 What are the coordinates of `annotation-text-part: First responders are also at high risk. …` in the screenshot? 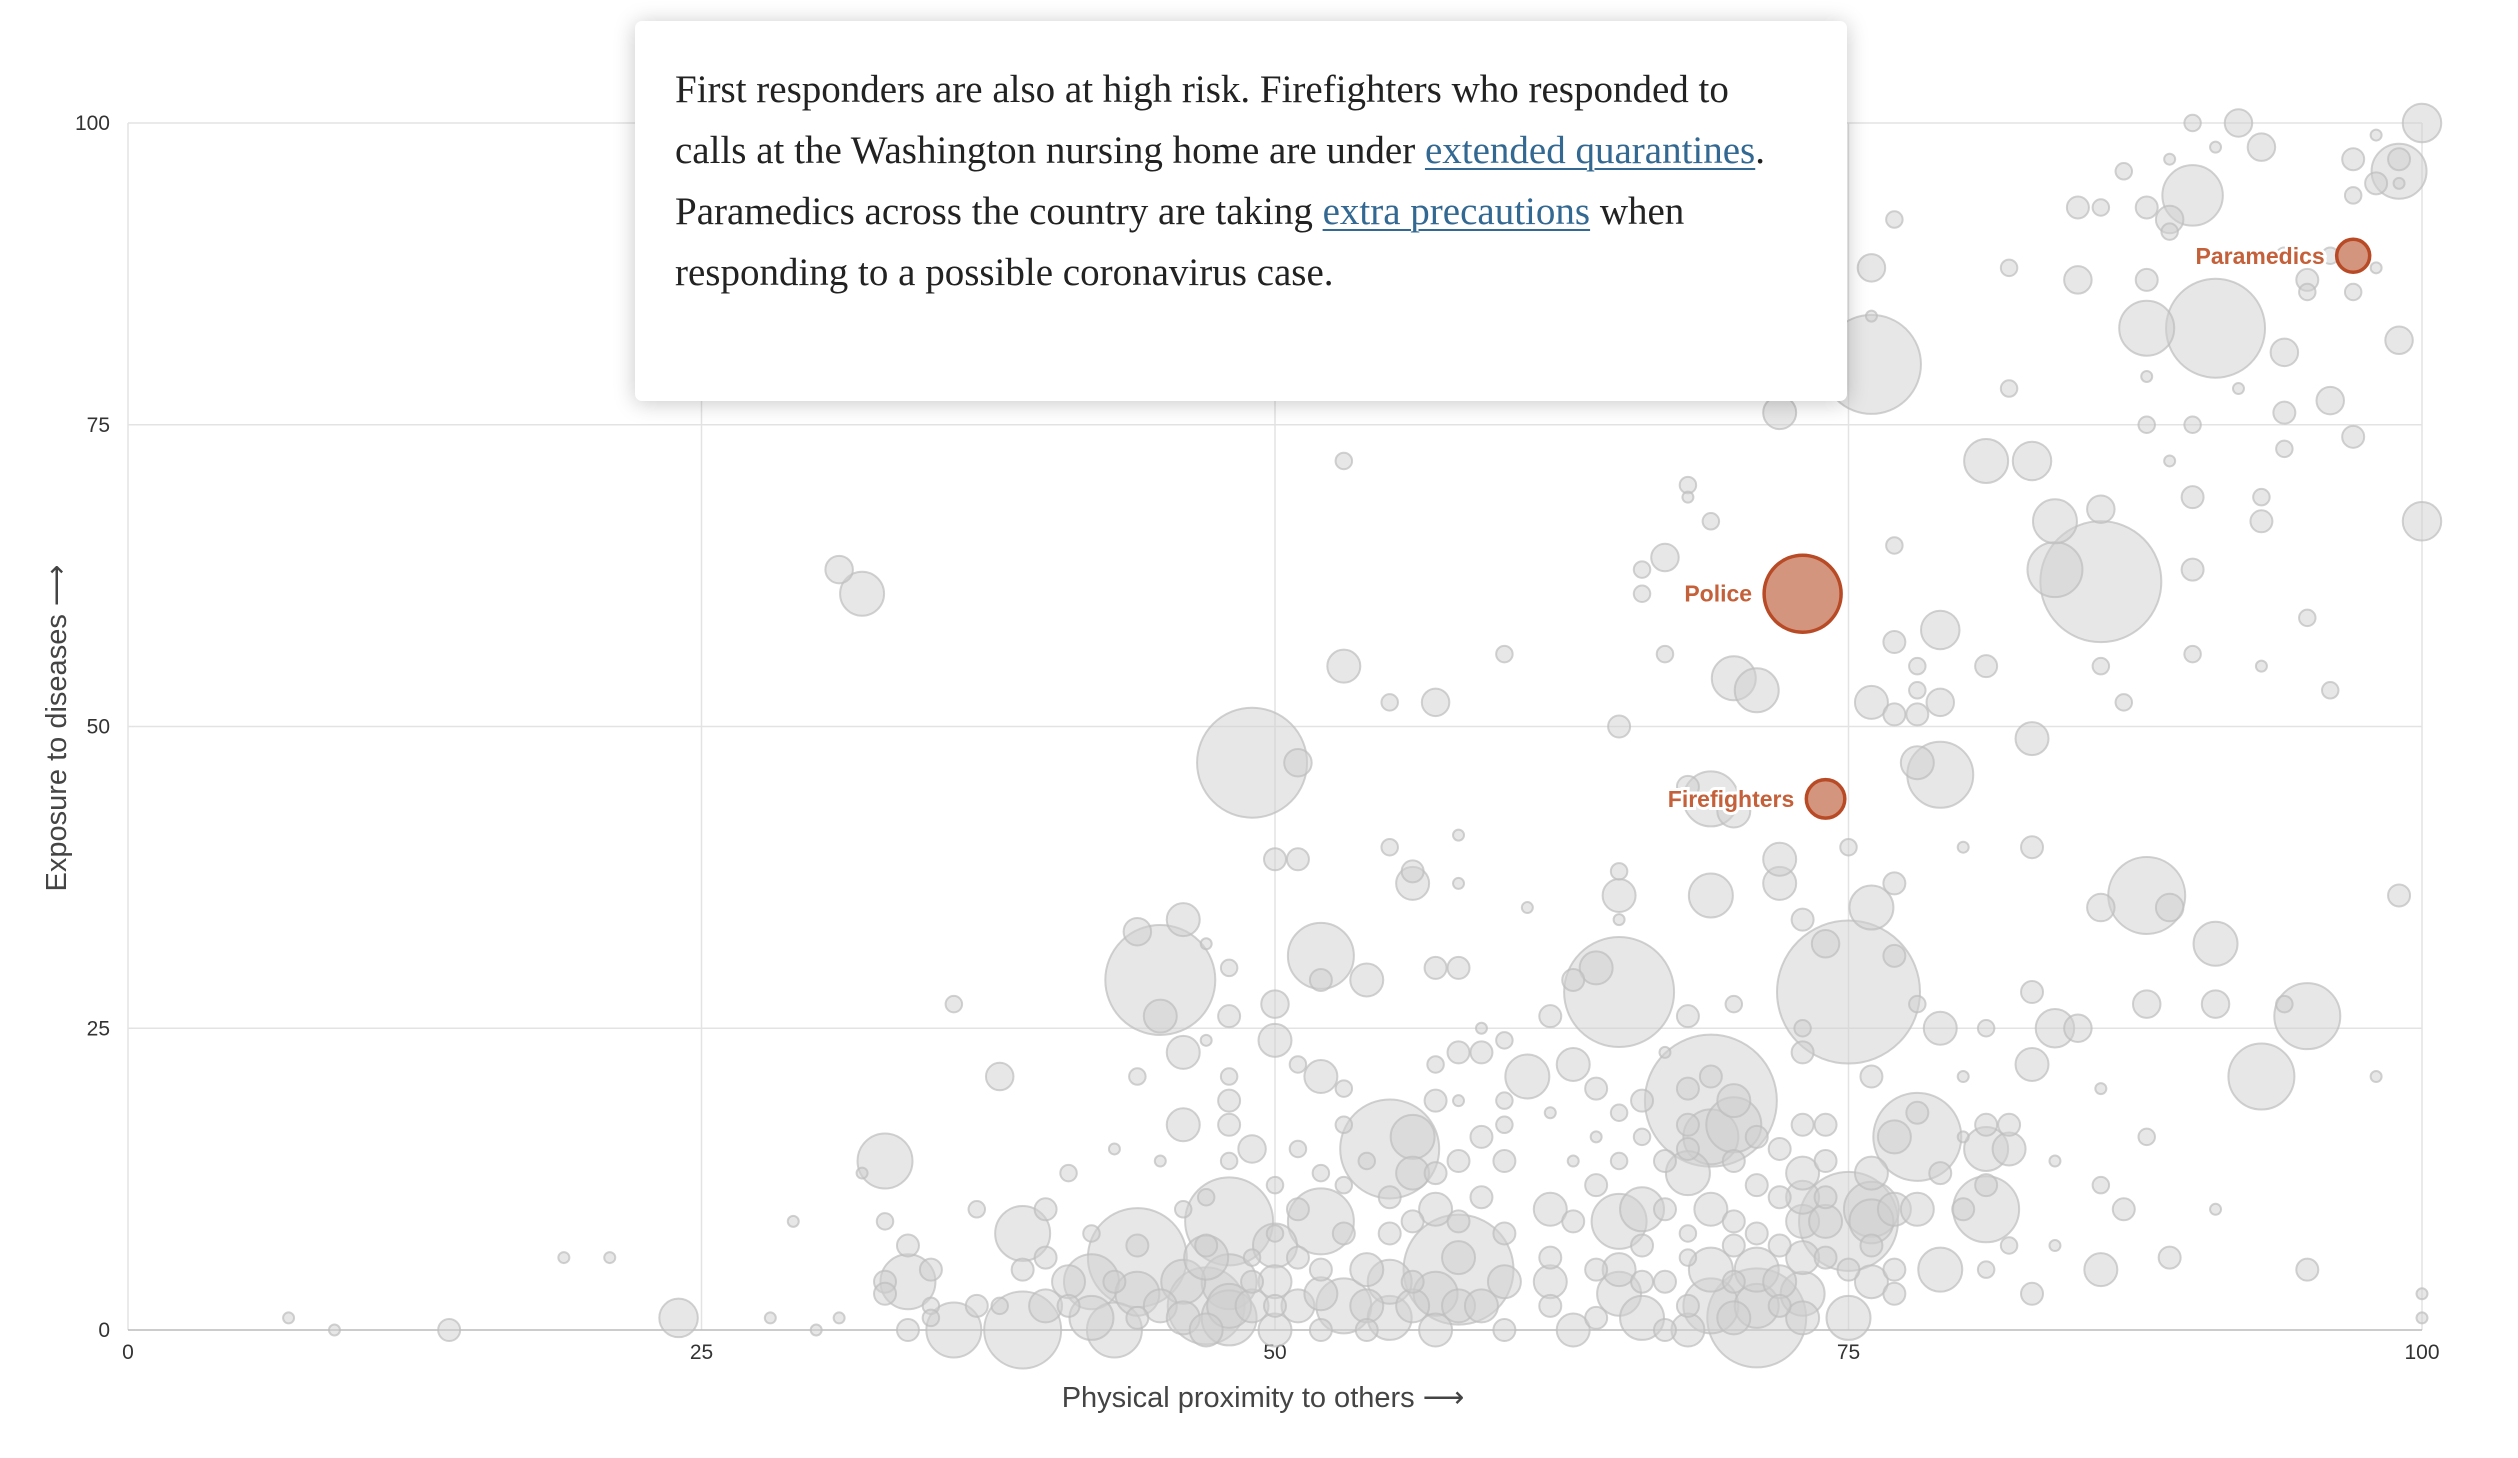 It's located at (1202, 120).